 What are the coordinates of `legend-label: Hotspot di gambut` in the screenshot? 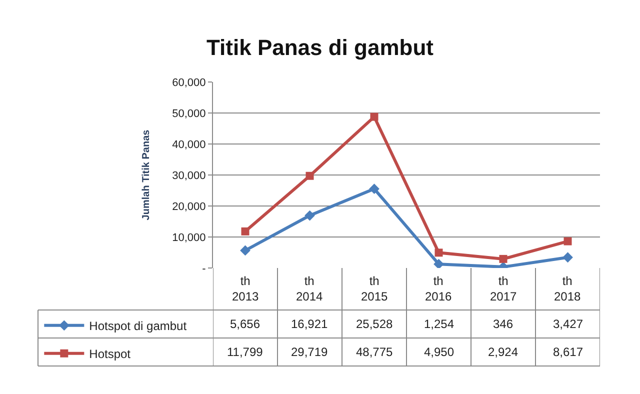 It's located at (138, 326).